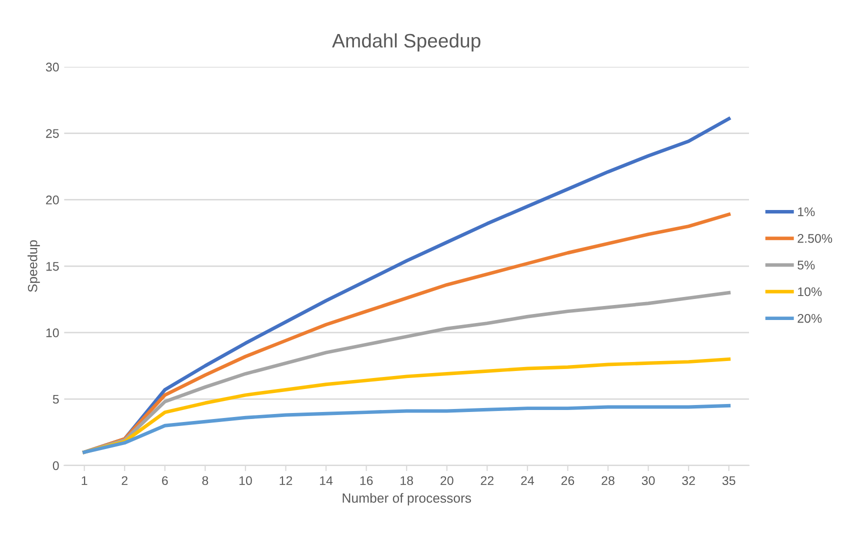 This screenshot has height=535, width=856. Describe the element at coordinates (55, 399) in the screenshot. I see `y-tick-label: 5` at that location.